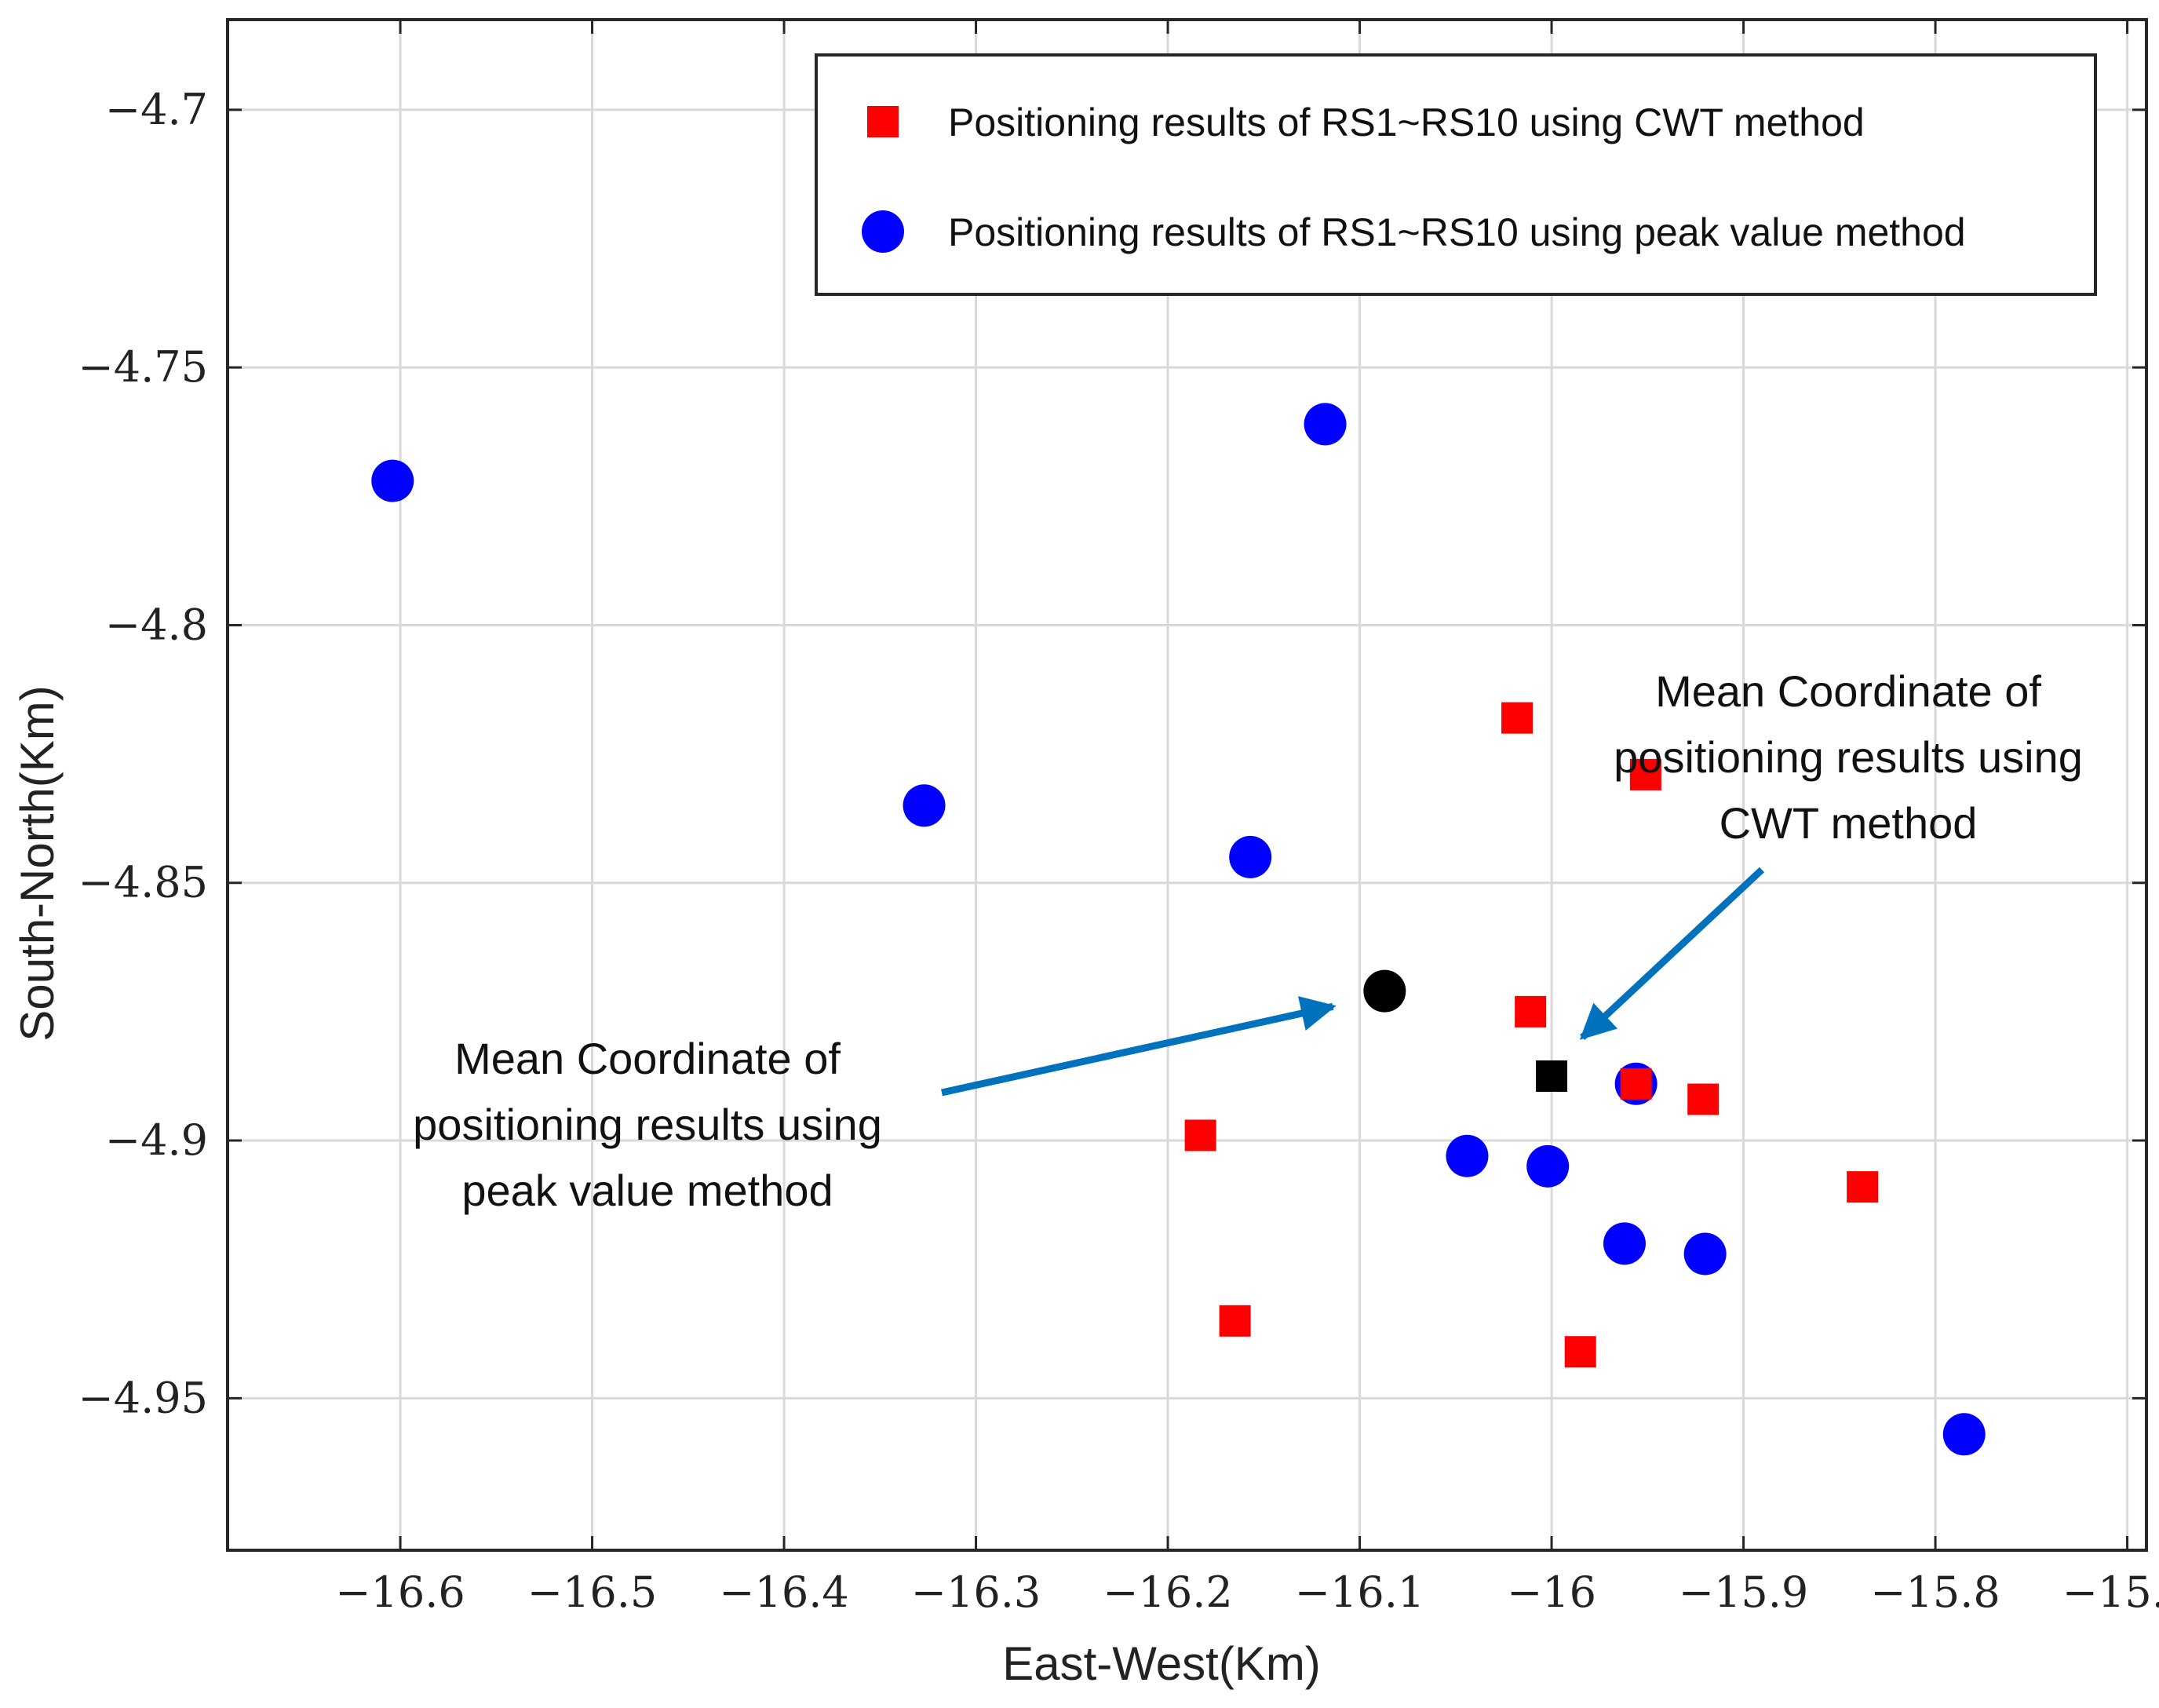 The image size is (2159, 1708). I want to click on y-tick-label: −4.75, so click(143, 367).